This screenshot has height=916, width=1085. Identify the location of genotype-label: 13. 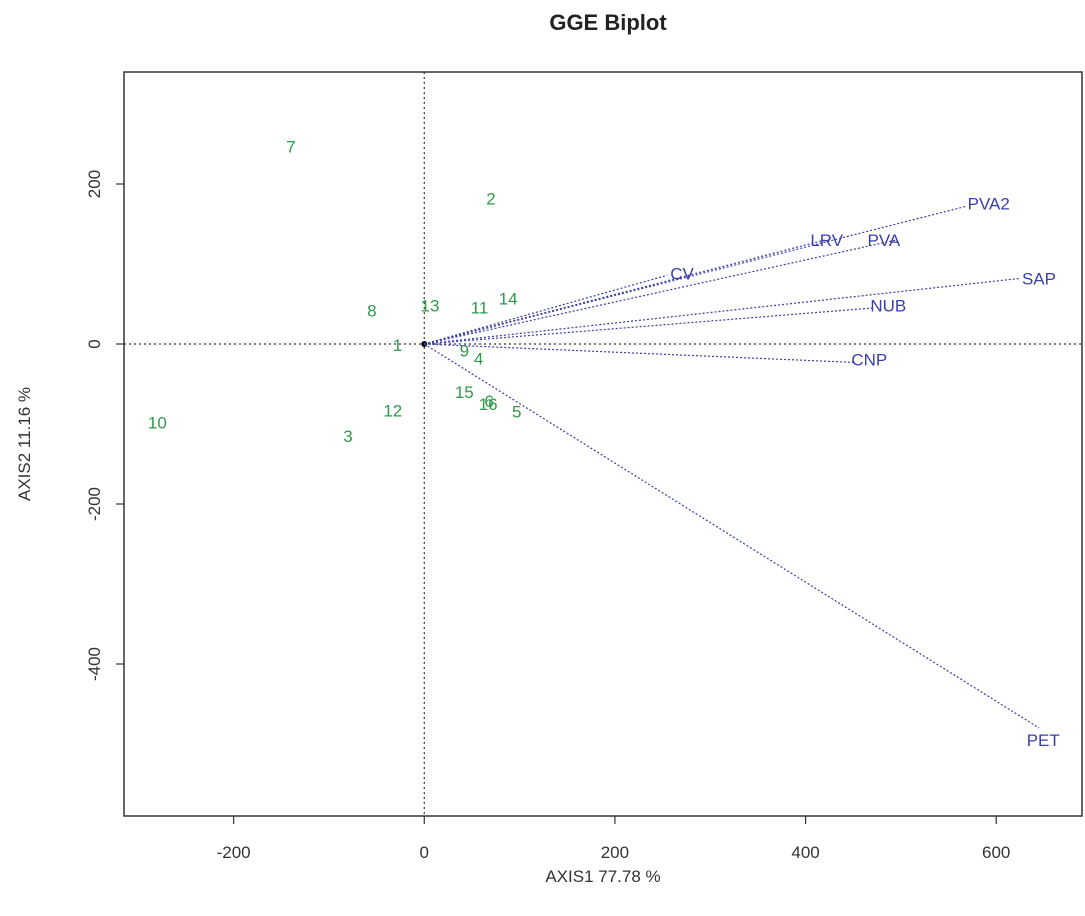
(430, 306).